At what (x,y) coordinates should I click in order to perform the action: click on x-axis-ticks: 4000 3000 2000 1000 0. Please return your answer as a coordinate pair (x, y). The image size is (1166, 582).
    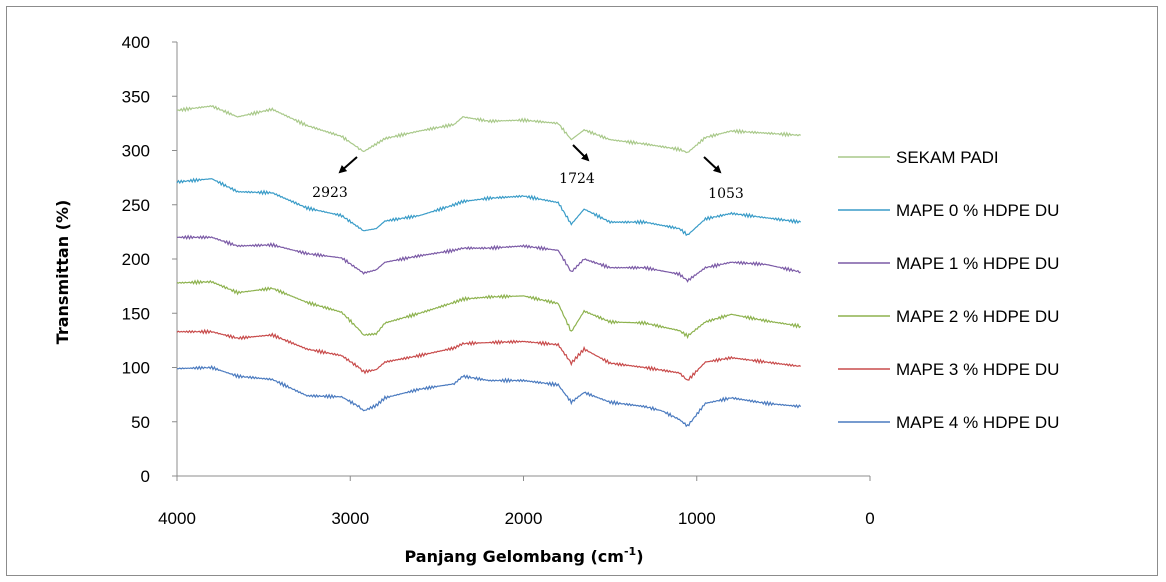
    Looking at the image, I should click on (516, 502).